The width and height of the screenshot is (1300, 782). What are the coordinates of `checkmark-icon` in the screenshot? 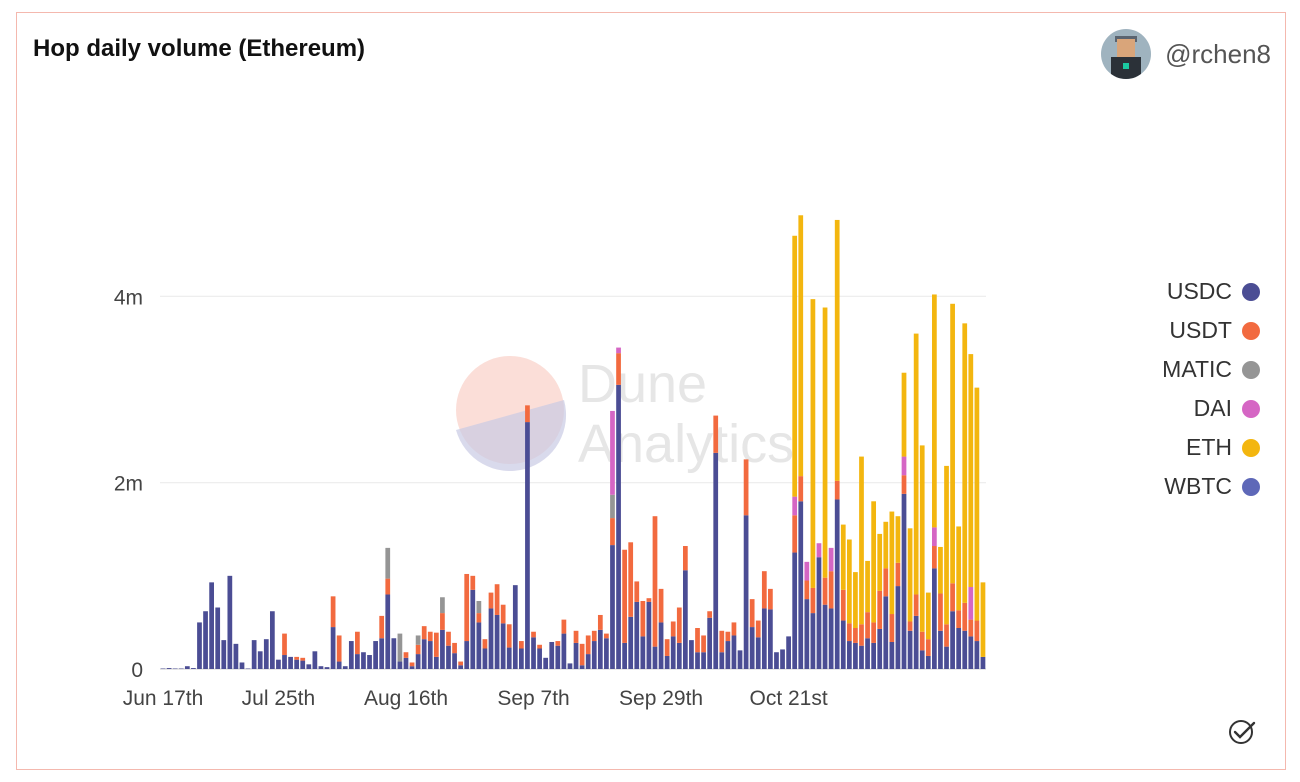 It's located at (1242, 732).